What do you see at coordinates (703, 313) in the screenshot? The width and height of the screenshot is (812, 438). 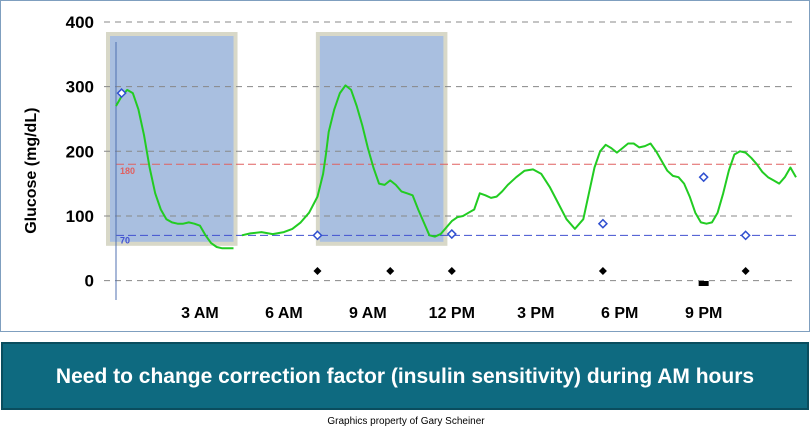 I see `x-tick-label: 9 PM` at bounding box center [703, 313].